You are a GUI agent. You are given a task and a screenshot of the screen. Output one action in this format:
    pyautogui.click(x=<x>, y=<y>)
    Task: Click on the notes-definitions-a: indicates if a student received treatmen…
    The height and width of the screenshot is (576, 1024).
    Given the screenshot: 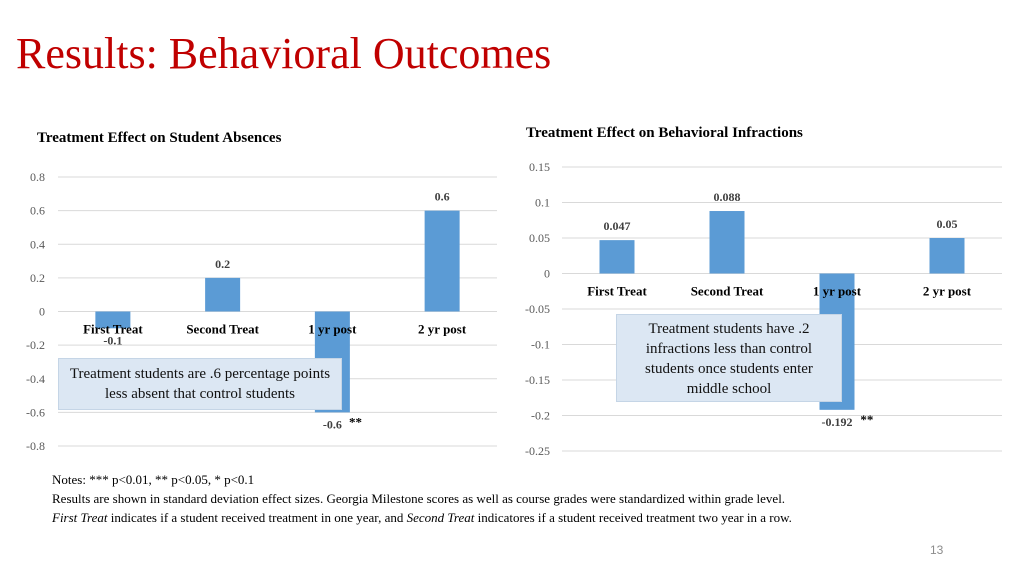 What is the action you would take?
    pyautogui.click(x=257, y=517)
    